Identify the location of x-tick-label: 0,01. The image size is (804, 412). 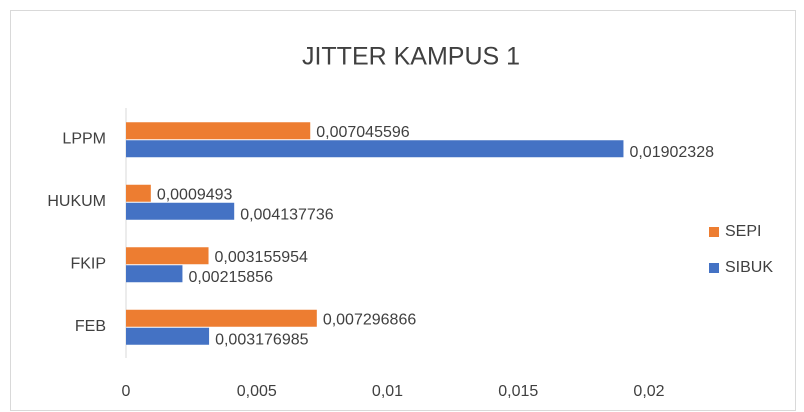
(387, 391).